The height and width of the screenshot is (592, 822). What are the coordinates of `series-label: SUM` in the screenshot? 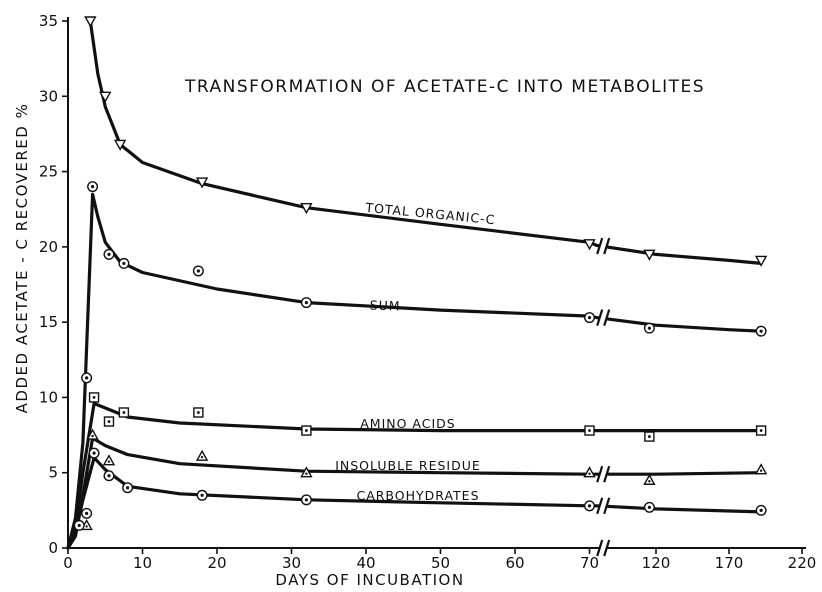 It's located at (384, 305).